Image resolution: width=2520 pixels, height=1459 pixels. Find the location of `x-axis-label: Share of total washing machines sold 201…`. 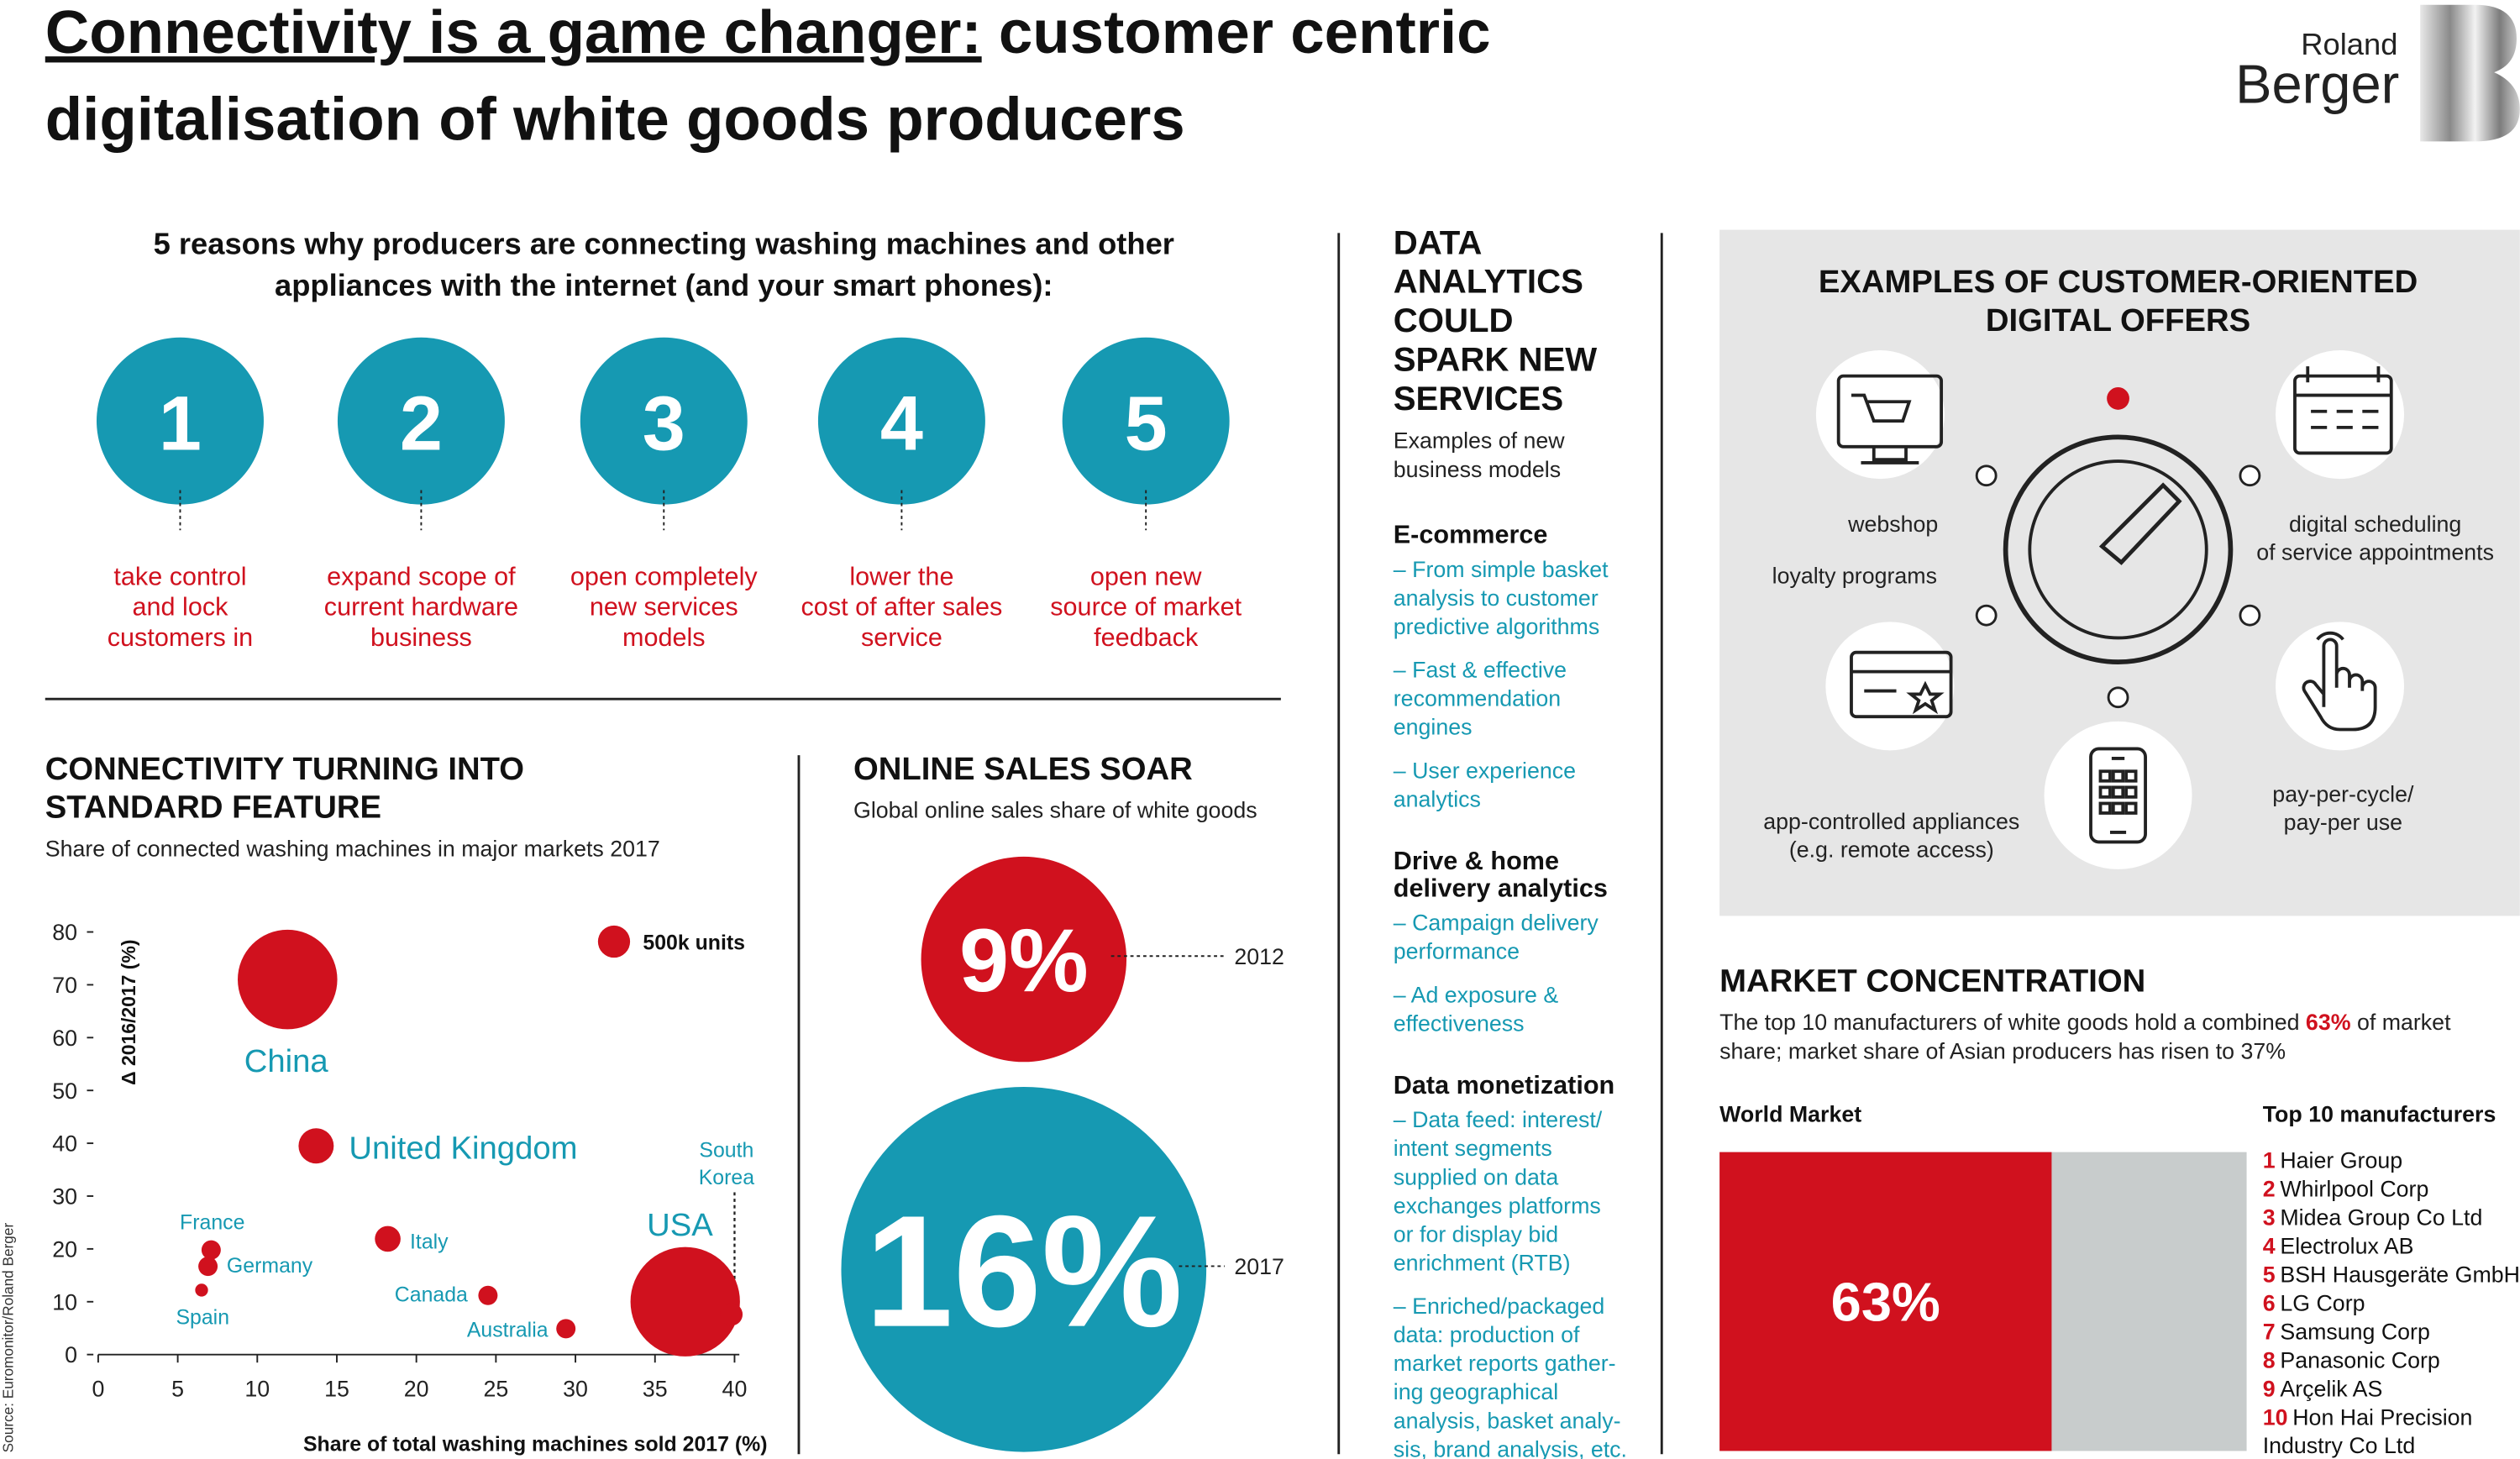

x-axis-label: Share of total washing machines sold 201… is located at coordinates (535, 1444).